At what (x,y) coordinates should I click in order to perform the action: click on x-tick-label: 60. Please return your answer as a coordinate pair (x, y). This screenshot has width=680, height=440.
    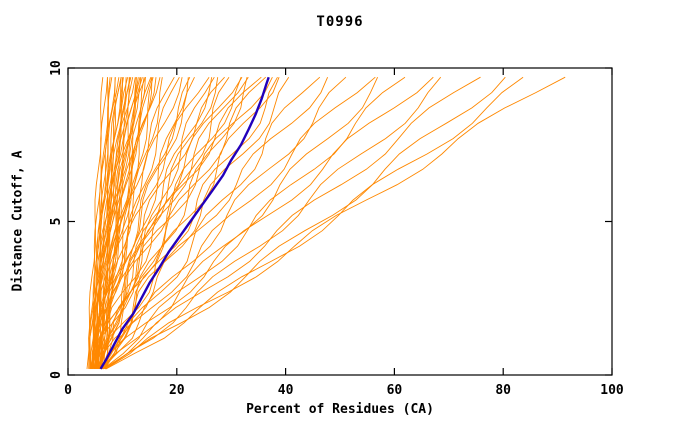
    Looking at the image, I should click on (395, 390).